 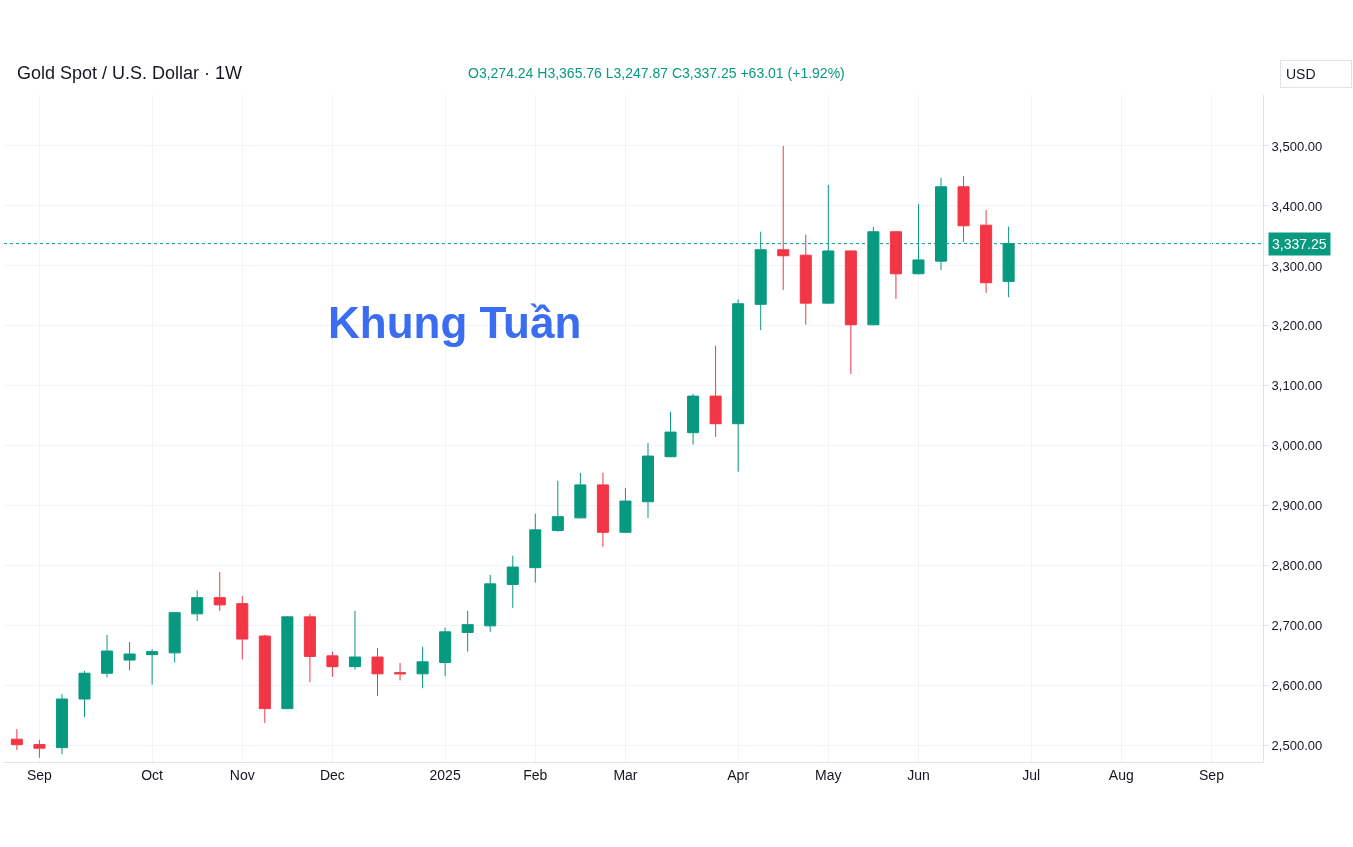 I want to click on x-tick-label: May, so click(x=828, y=774).